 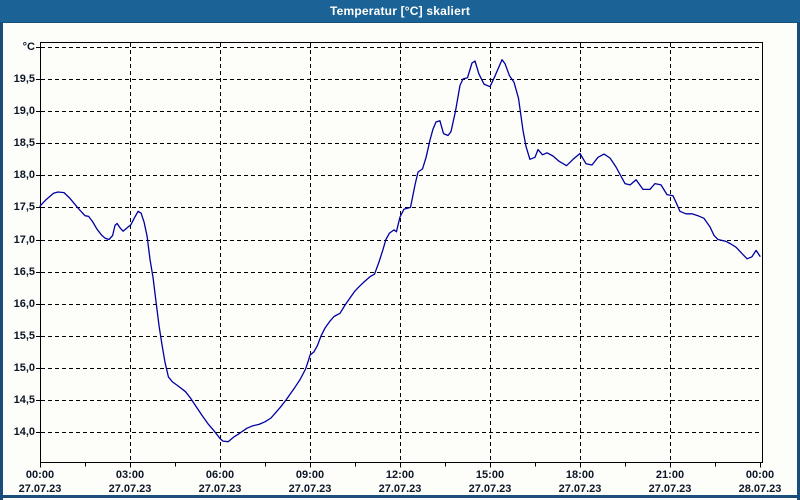 What do you see at coordinates (400, 496) in the screenshot?
I see `window-frame-bottom` at bounding box center [400, 496].